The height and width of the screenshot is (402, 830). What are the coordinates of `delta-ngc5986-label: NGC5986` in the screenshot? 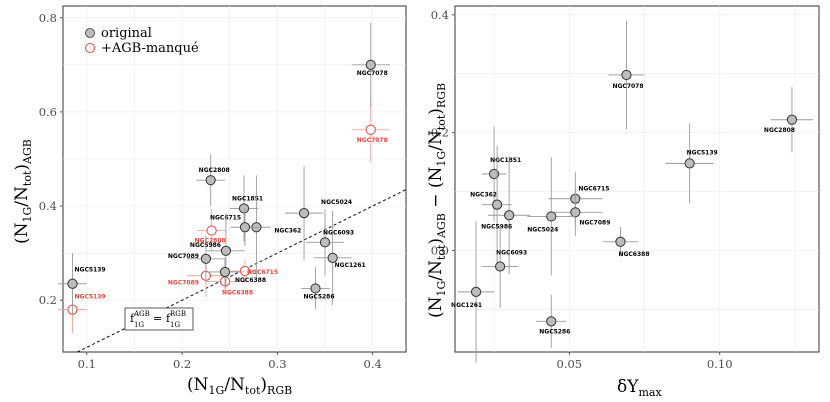 It's located at (496, 226).